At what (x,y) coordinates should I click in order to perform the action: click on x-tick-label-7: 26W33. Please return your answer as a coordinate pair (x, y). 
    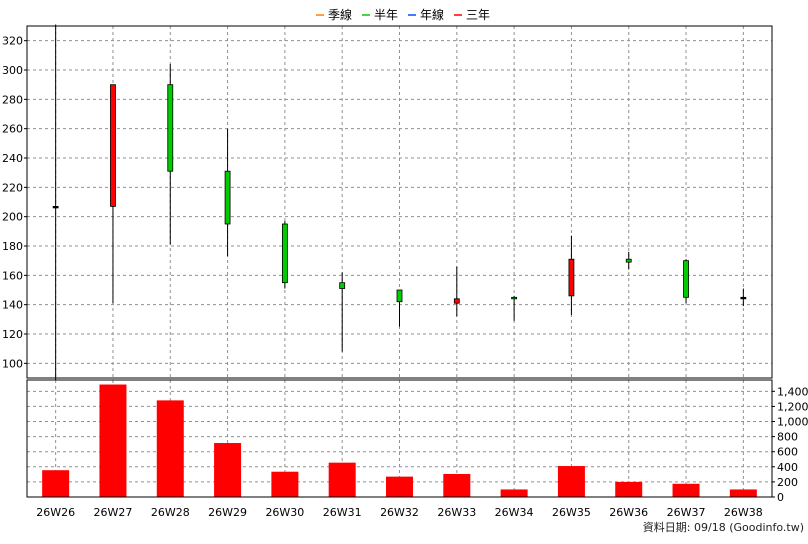
    Looking at the image, I should click on (456, 512).